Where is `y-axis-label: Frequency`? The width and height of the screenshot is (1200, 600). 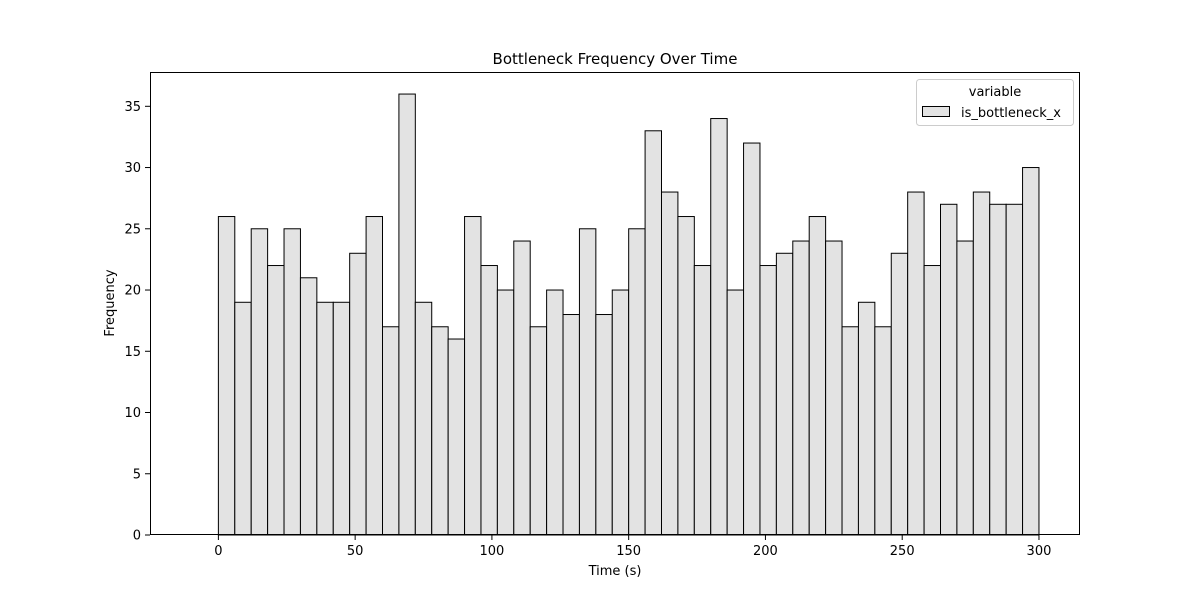
y-axis-label: Frequency is located at coordinates (110, 302).